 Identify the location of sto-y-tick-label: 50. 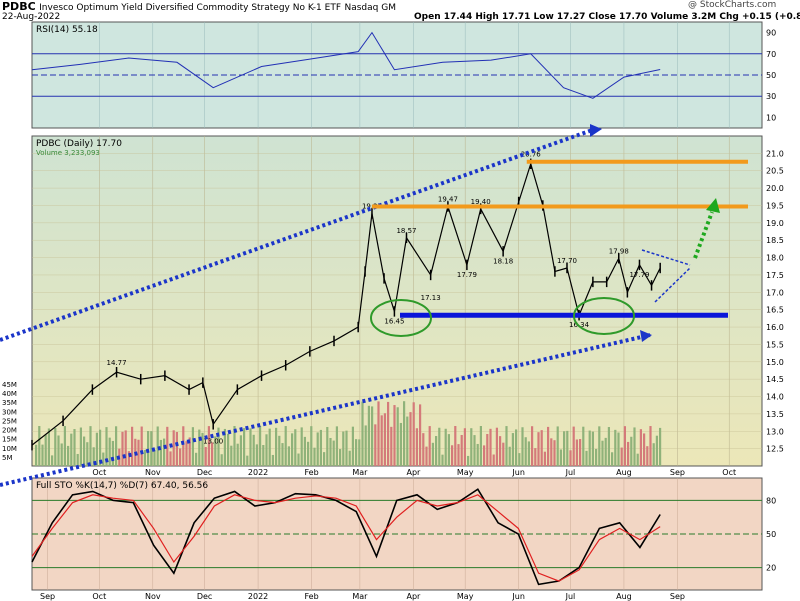
(771, 534).